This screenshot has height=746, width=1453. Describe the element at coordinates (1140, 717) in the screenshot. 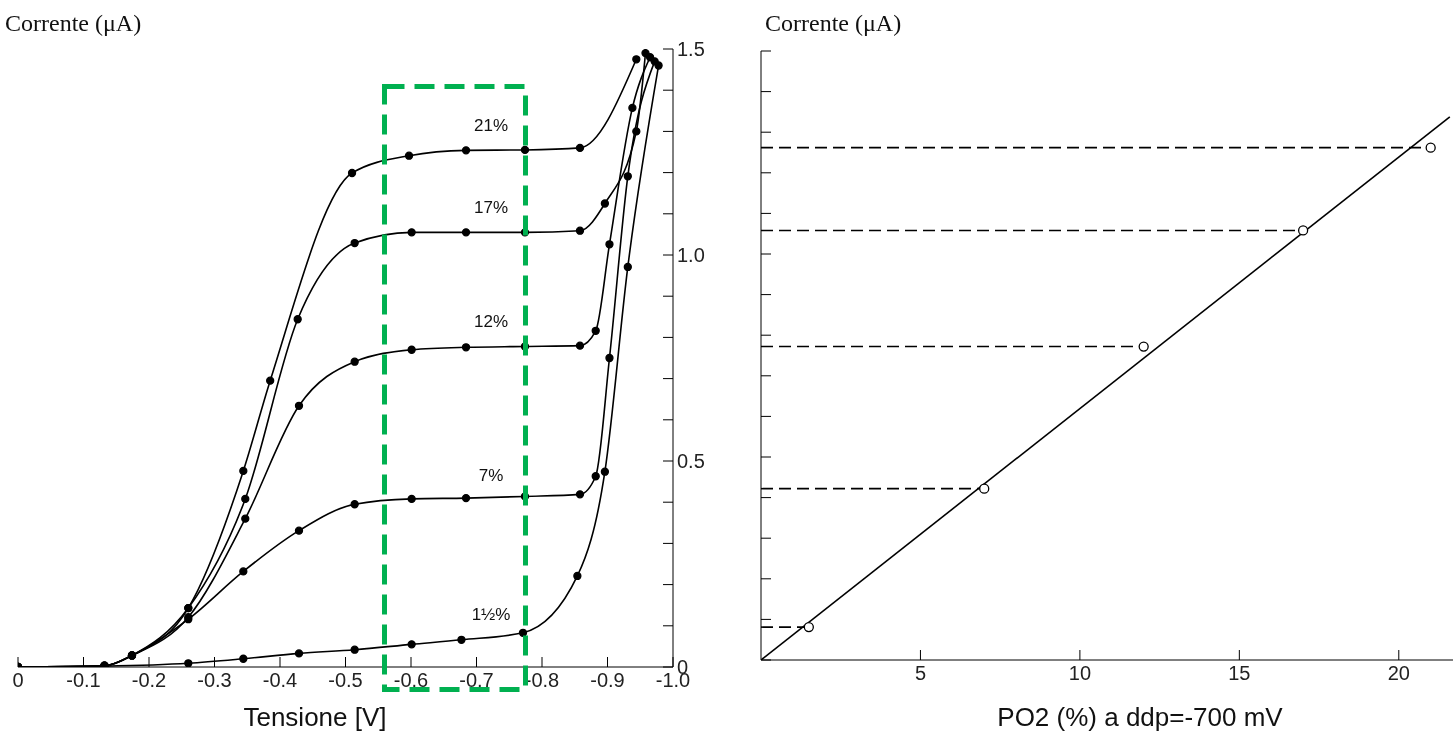

I see `x-axis-title: PO2 (%) a ddp=-700 mV` at that location.